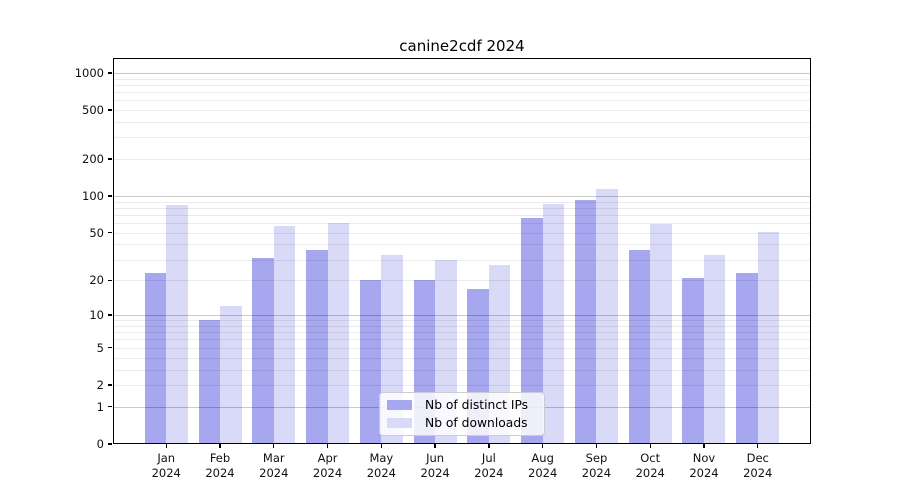 The width and height of the screenshot is (900, 500). I want to click on x-tick-label: Jan 2024, so click(166, 466).